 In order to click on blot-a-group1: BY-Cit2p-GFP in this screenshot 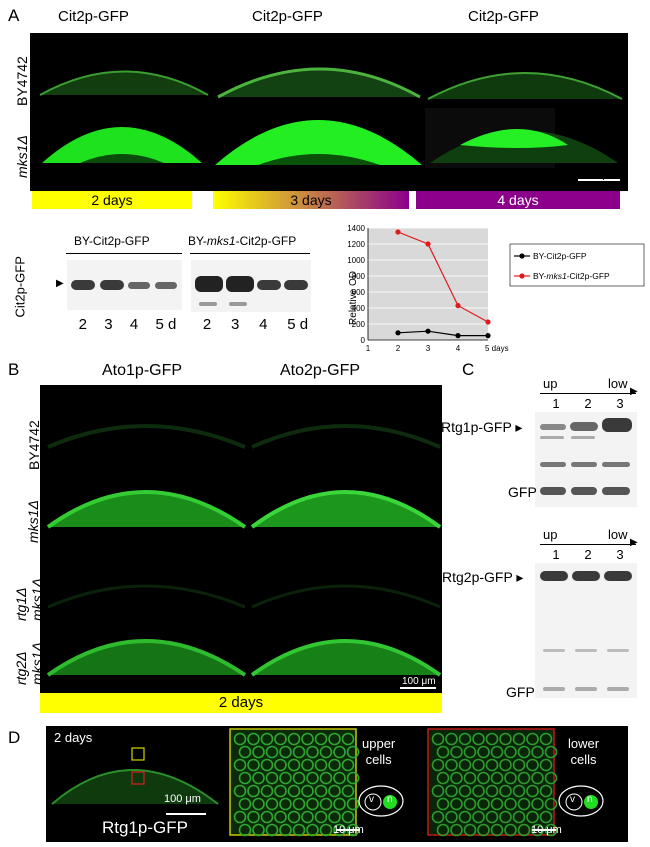, I will do `click(112, 241)`.